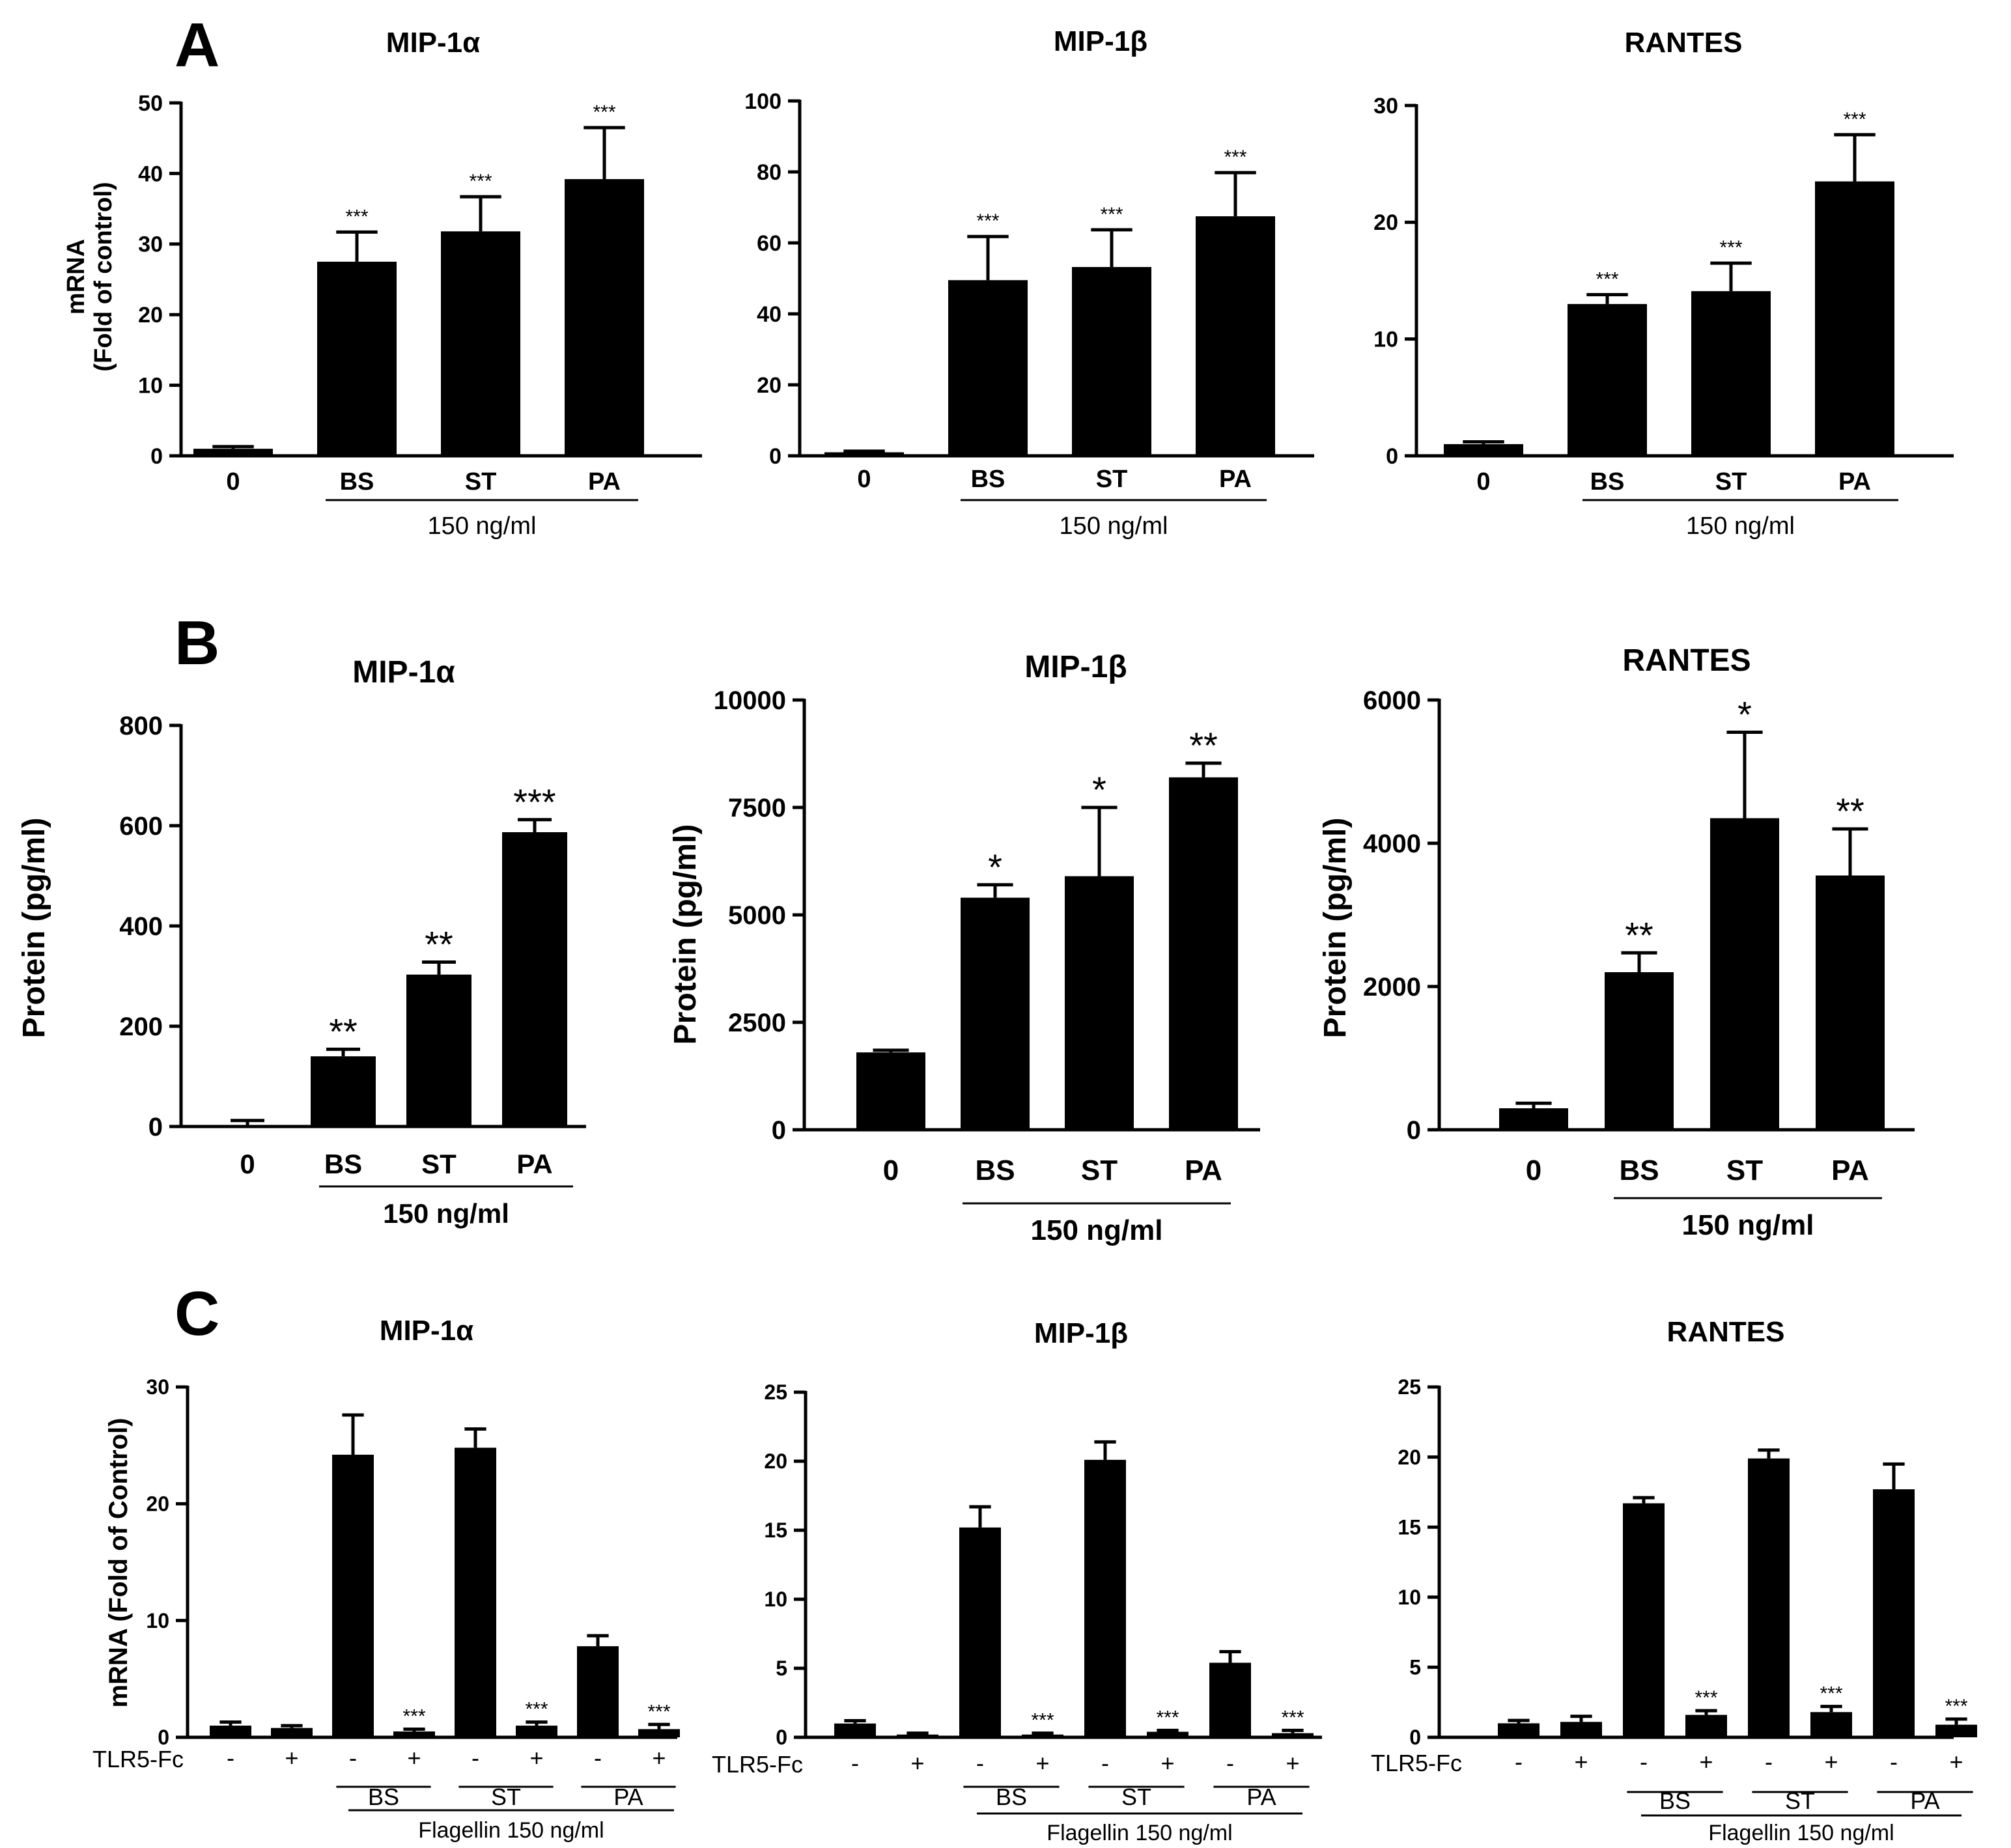 Image resolution: width=2011 pixels, height=1848 pixels. What do you see at coordinates (118, 1563) in the screenshot?
I see `y-axis-label: mRNA (Fold of Control)` at bounding box center [118, 1563].